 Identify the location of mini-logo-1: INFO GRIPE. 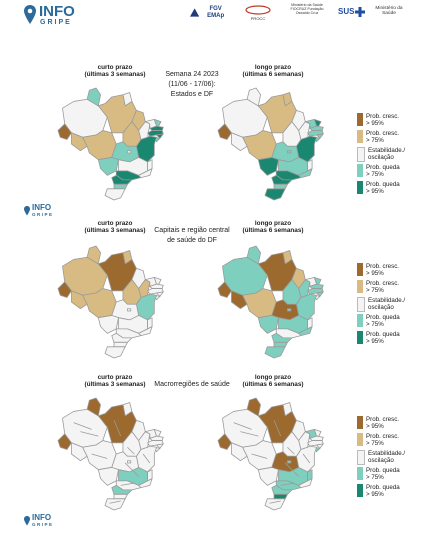
(39, 210).